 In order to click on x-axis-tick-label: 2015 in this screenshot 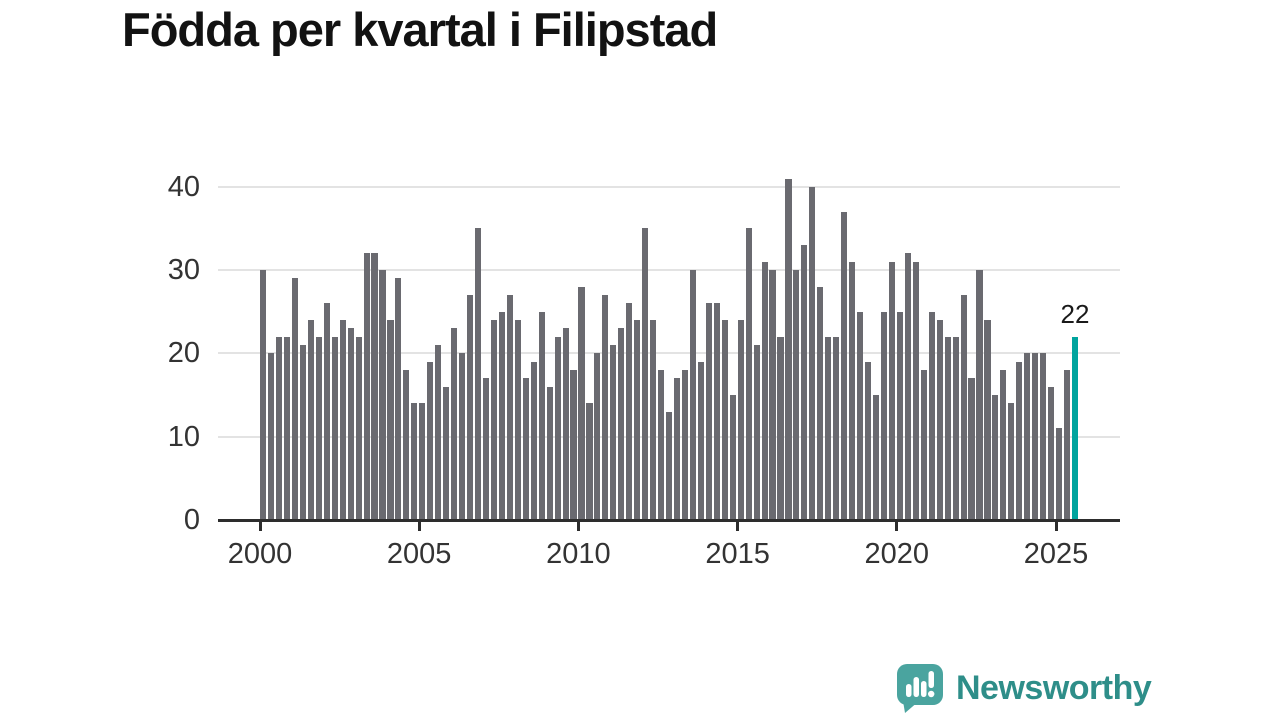, I will do `click(737, 554)`.